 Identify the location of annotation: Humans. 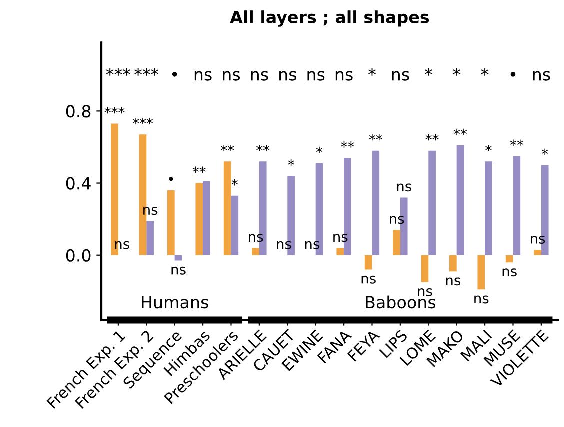
(175, 302).